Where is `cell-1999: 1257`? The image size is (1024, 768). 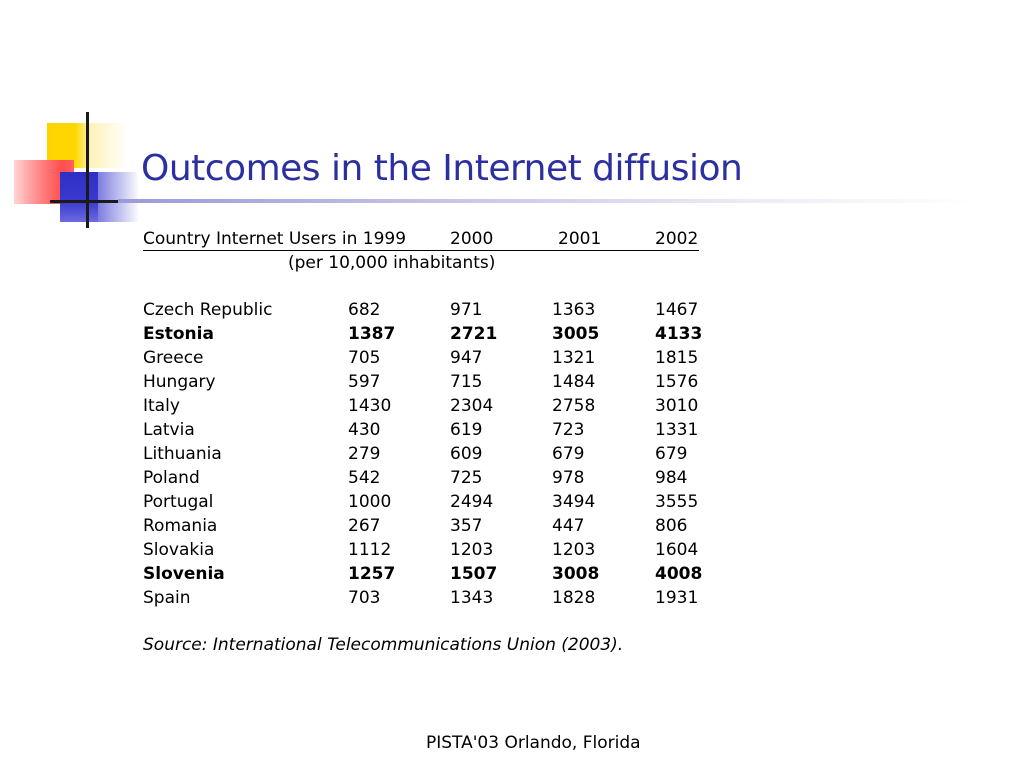
cell-1999: 1257 is located at coordinates (372, 574).